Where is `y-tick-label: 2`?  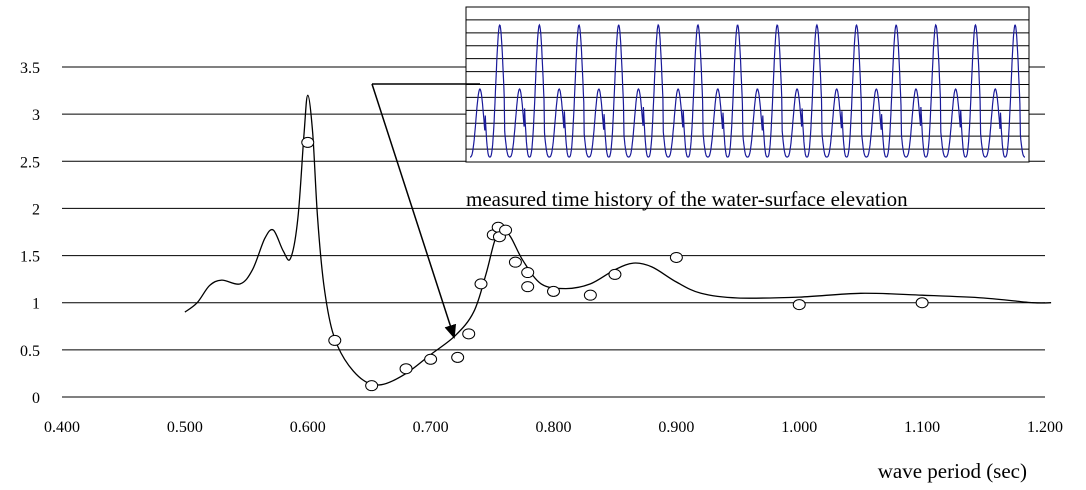 y-tick-label: 2 is located at coordinates (36, 209).